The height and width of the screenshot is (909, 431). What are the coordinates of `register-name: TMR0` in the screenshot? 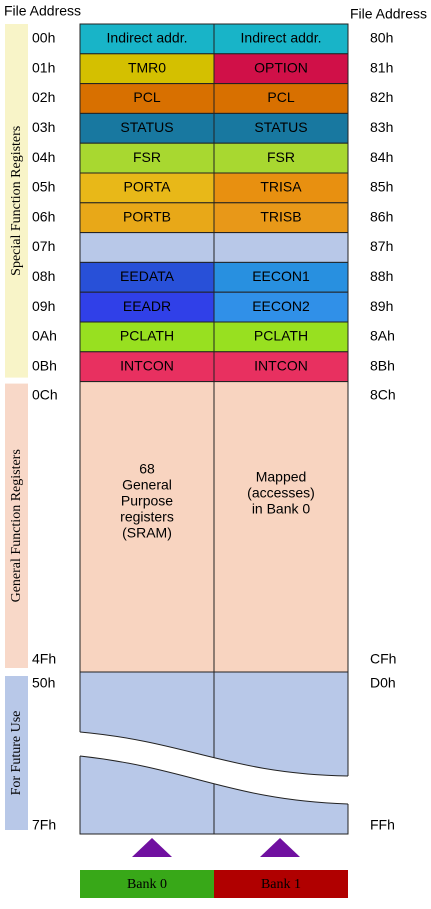 It's located at (147, 67).